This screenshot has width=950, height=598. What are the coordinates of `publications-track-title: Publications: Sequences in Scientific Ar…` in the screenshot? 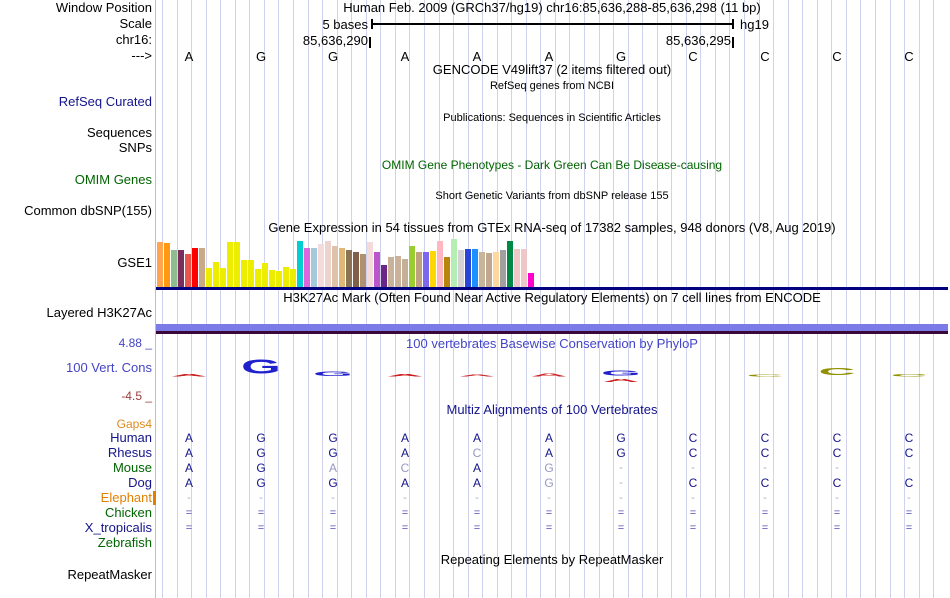 It's located at (552, 118).